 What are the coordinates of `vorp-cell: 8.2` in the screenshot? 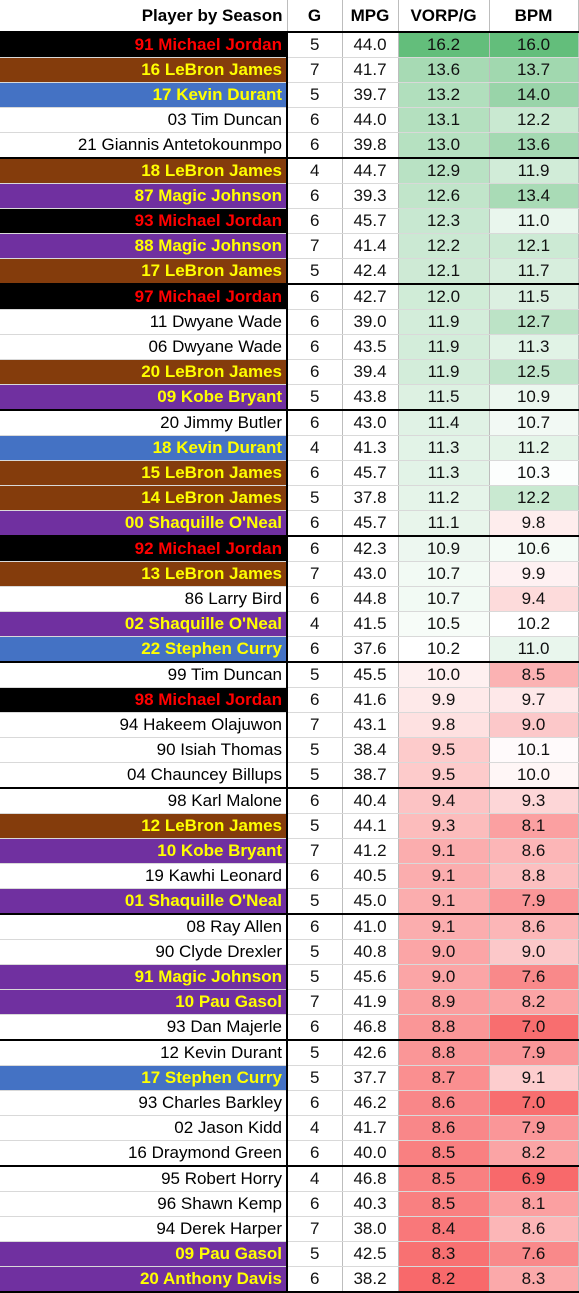 It's located at (444, 1279).